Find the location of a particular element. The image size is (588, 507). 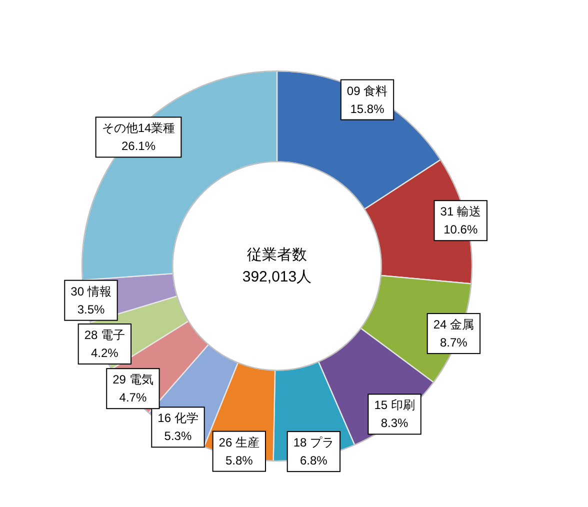

data-label: 8.3% is located at coordinates (394, 423).